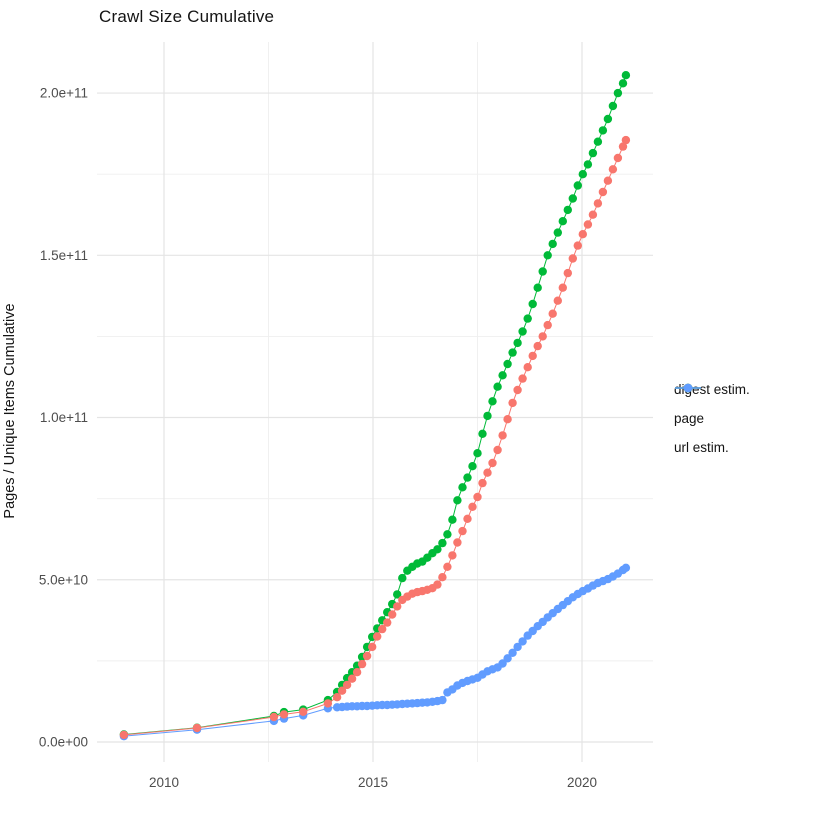  What do you see at coordinates (63, 579) in the screenshot?
I see `y-tick-label: 5.0e+10` at bounding box center [63, 579].